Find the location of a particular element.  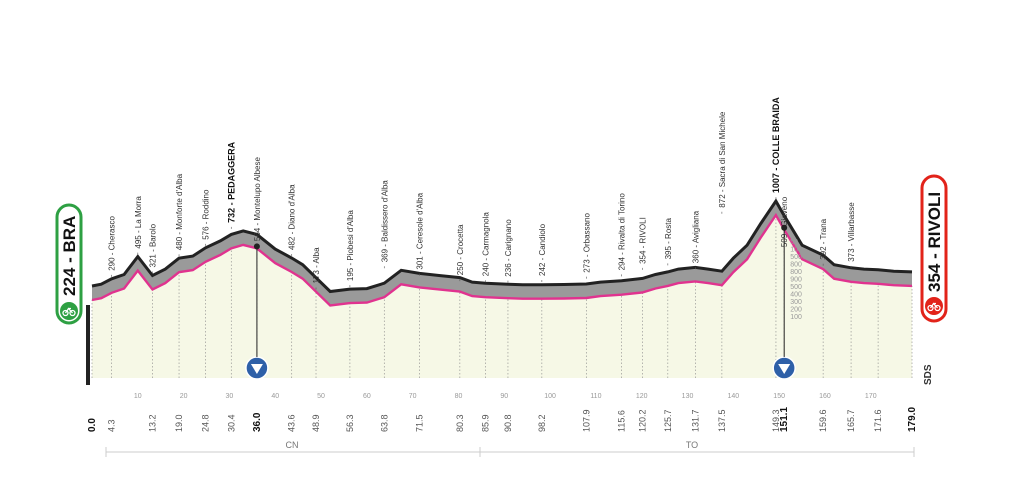

round-km-label: 30 is located at coordinates (230, 396).